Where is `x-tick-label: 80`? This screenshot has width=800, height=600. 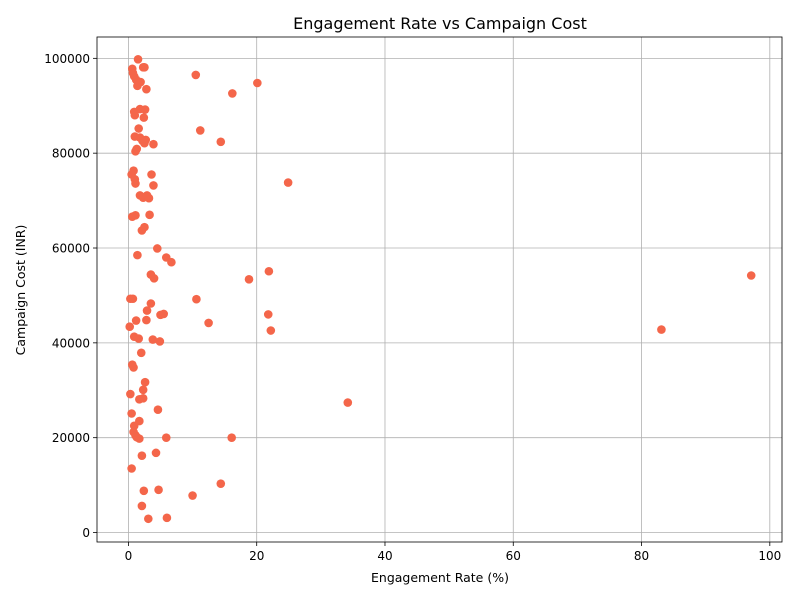 x-tick-label: 80 is located at coordinates (641, 556).